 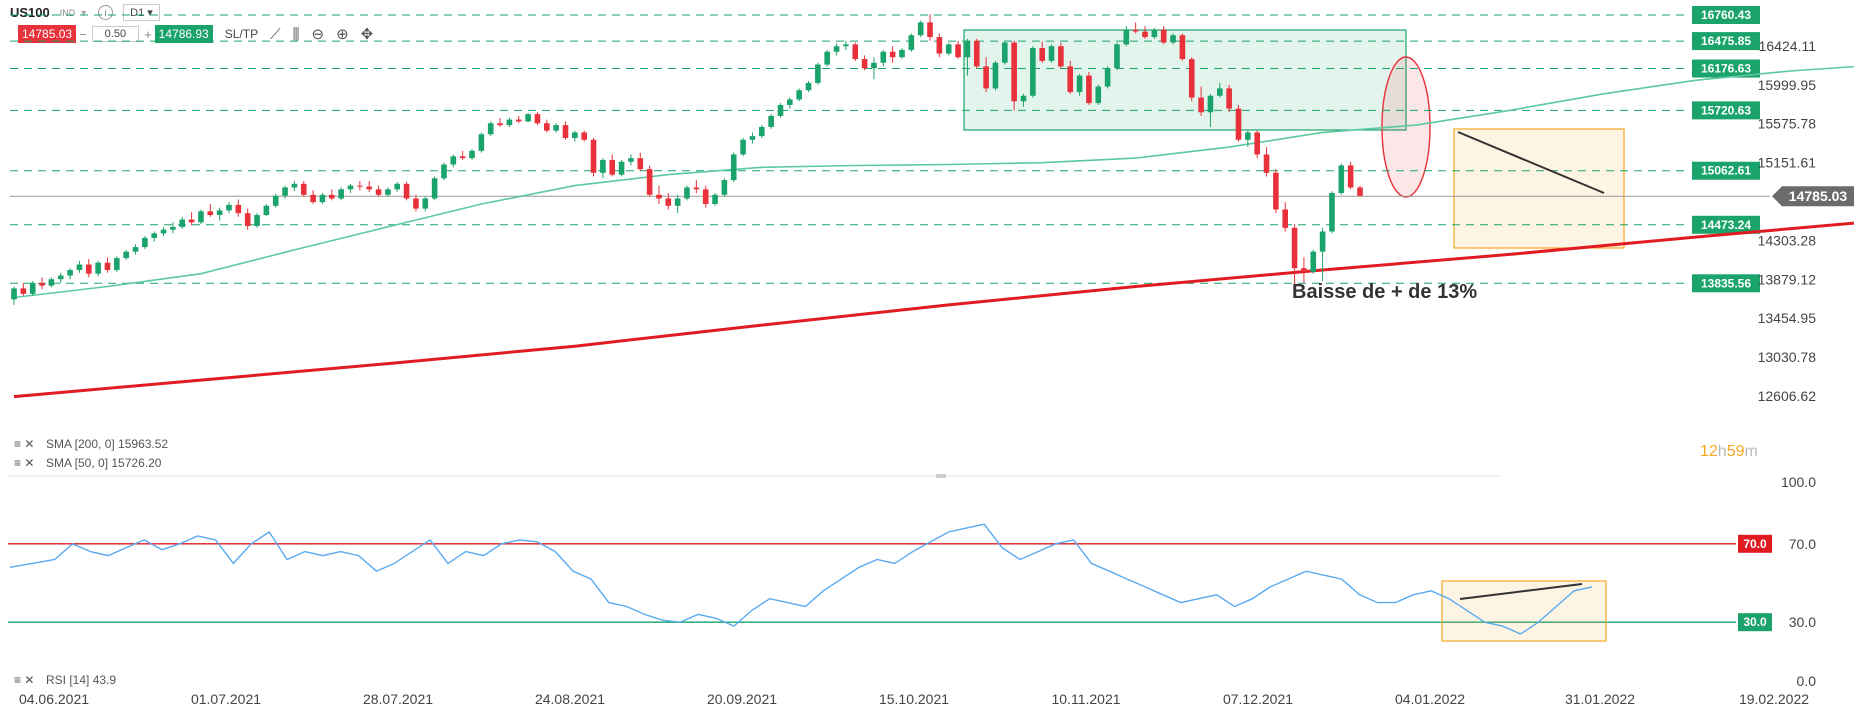 What do you see at coordinates (1798, 482) in the screenshot?
I see `rsi-tick-0: 100.0` at bounding box center [1798, 482].